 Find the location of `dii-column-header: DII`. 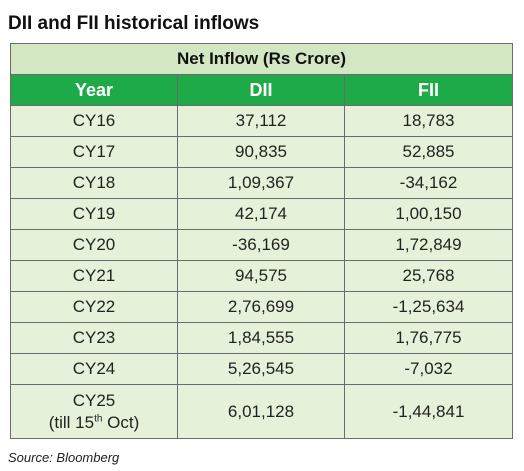

dii-column-header: DII is located at coordinates (261, 90).